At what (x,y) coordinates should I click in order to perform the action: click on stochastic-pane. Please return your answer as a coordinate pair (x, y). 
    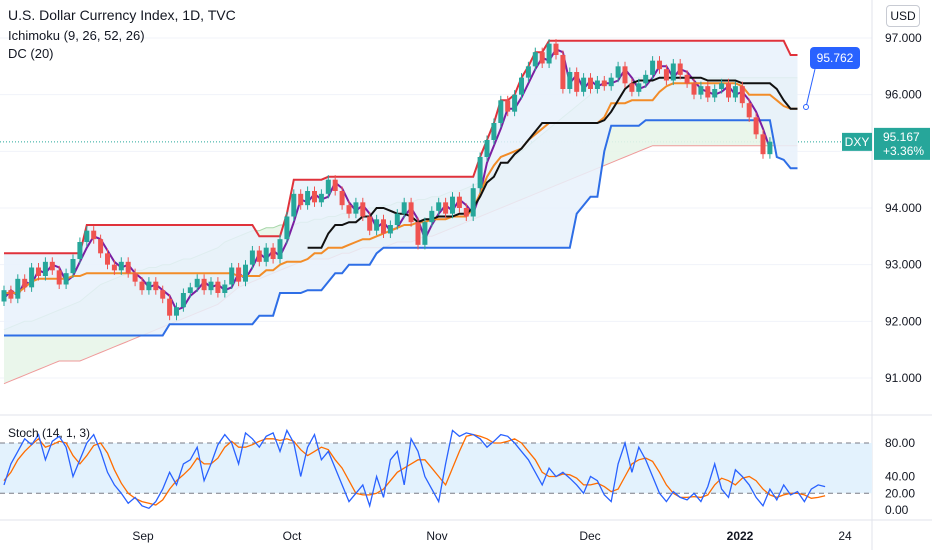
    Looking at the image, I should click on (436, 469).